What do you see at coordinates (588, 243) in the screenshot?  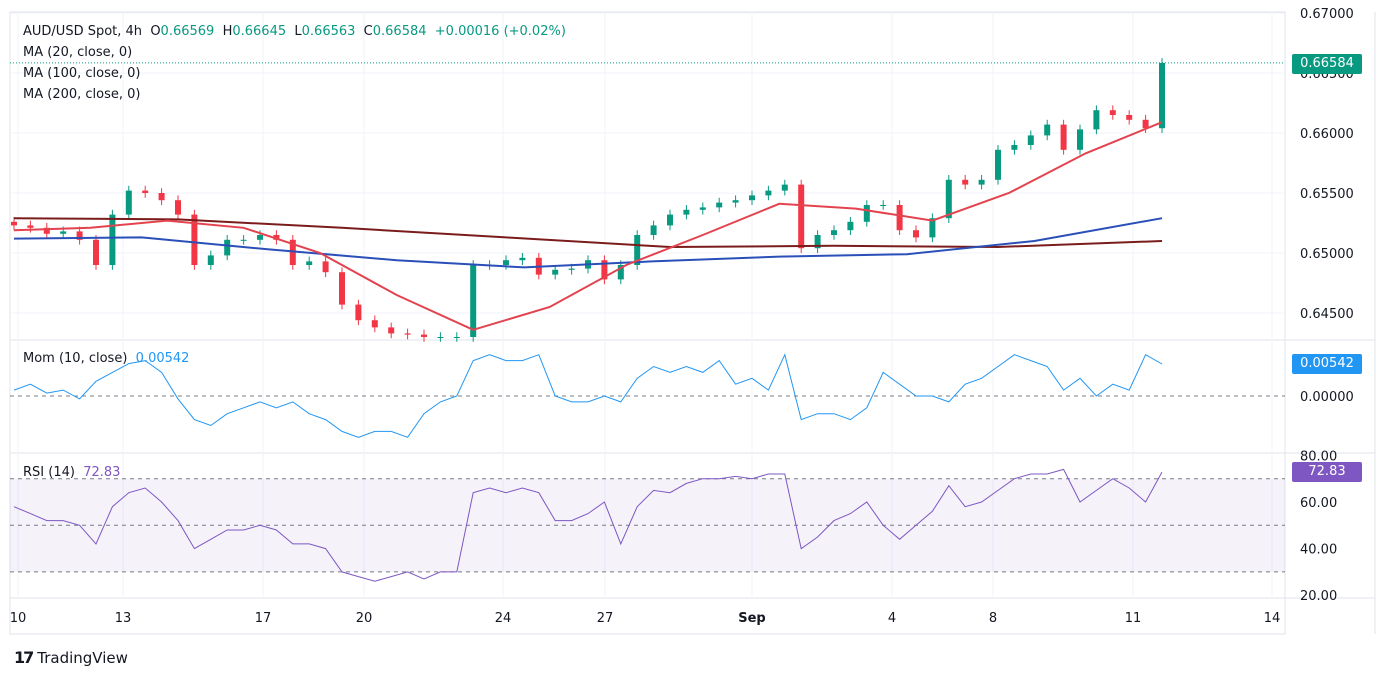 I see `ma100-line` at bounding box center [588, 243].